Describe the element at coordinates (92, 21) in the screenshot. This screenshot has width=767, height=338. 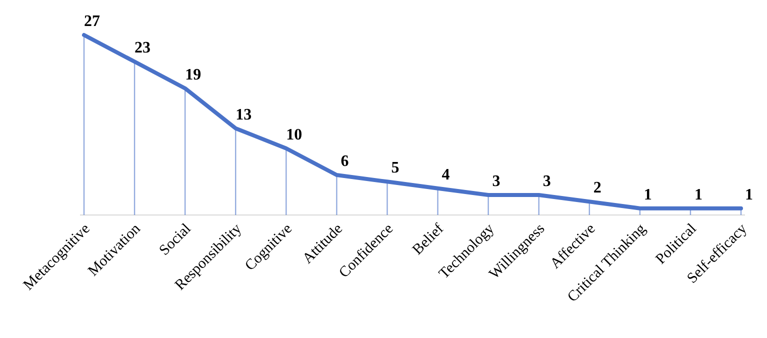
I see `data-label: 27` at that location.